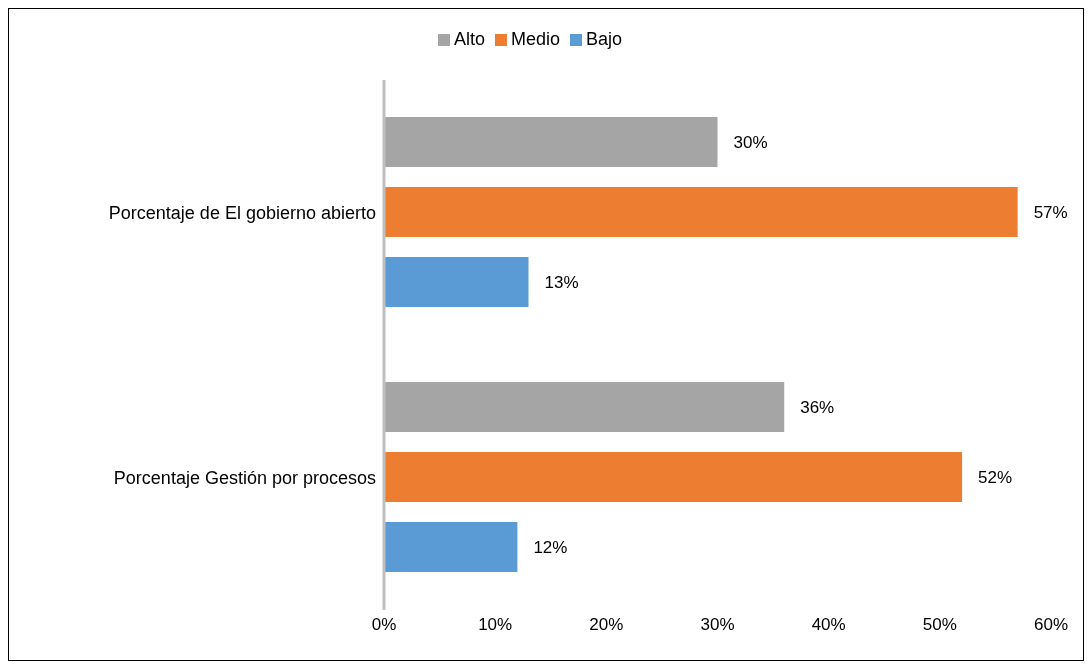  Describe the element at coordinates (1050, 213) in the screenshot. I see `data-label: 57%` at that location.